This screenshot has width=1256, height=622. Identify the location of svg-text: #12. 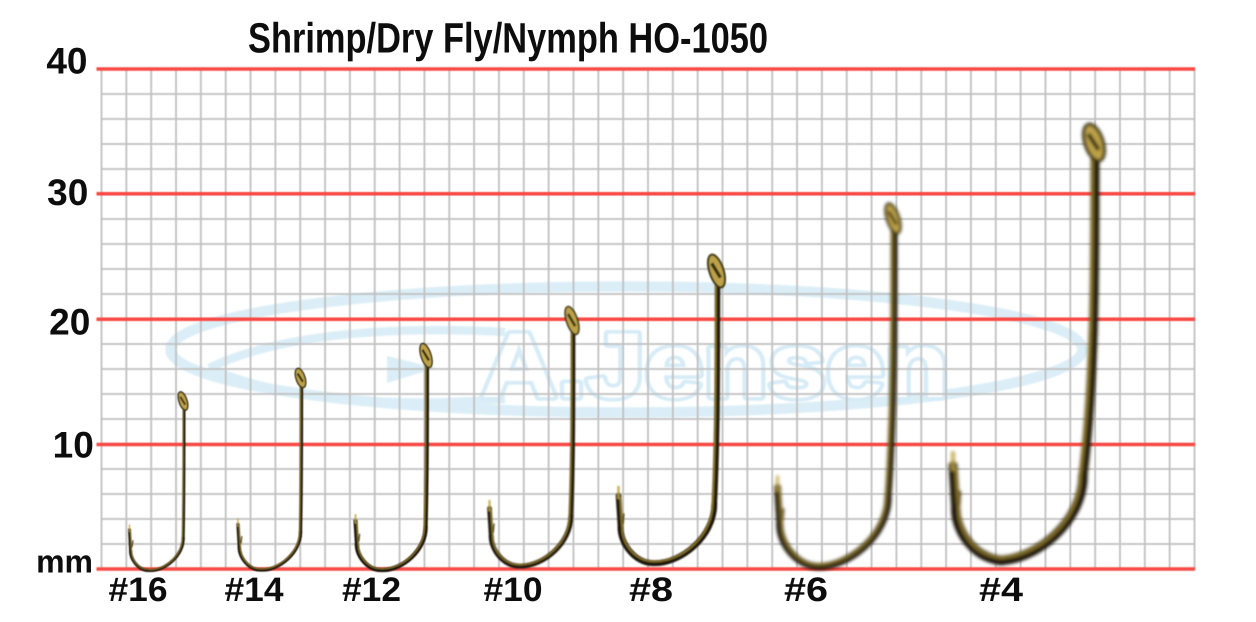
(371, 590).